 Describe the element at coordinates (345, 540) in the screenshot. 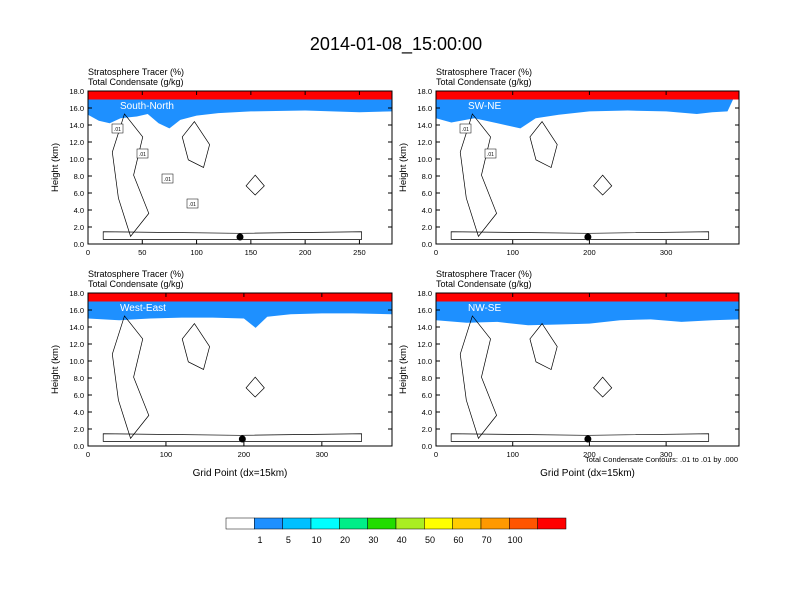

I see `colorbar-label: 20` at that location.